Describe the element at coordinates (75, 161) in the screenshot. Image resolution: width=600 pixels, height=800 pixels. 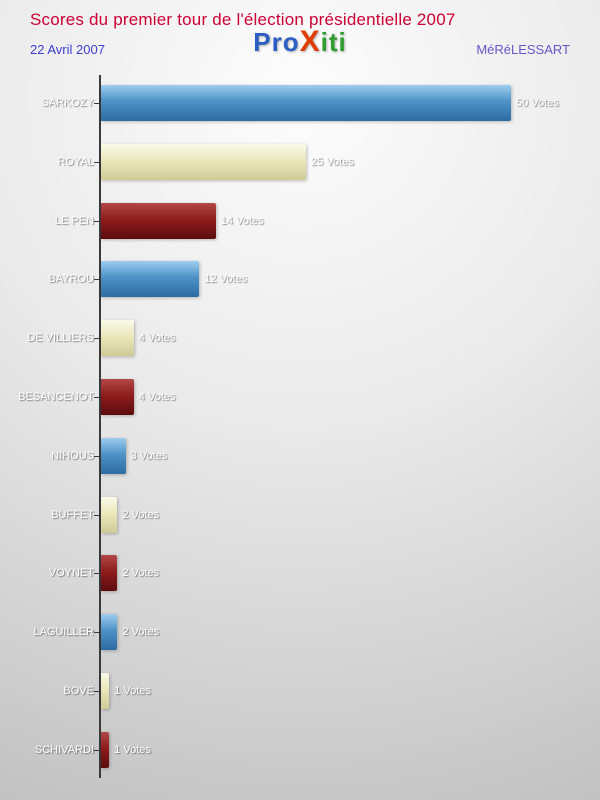
I see `candidate-label: ROYAL` at that location.